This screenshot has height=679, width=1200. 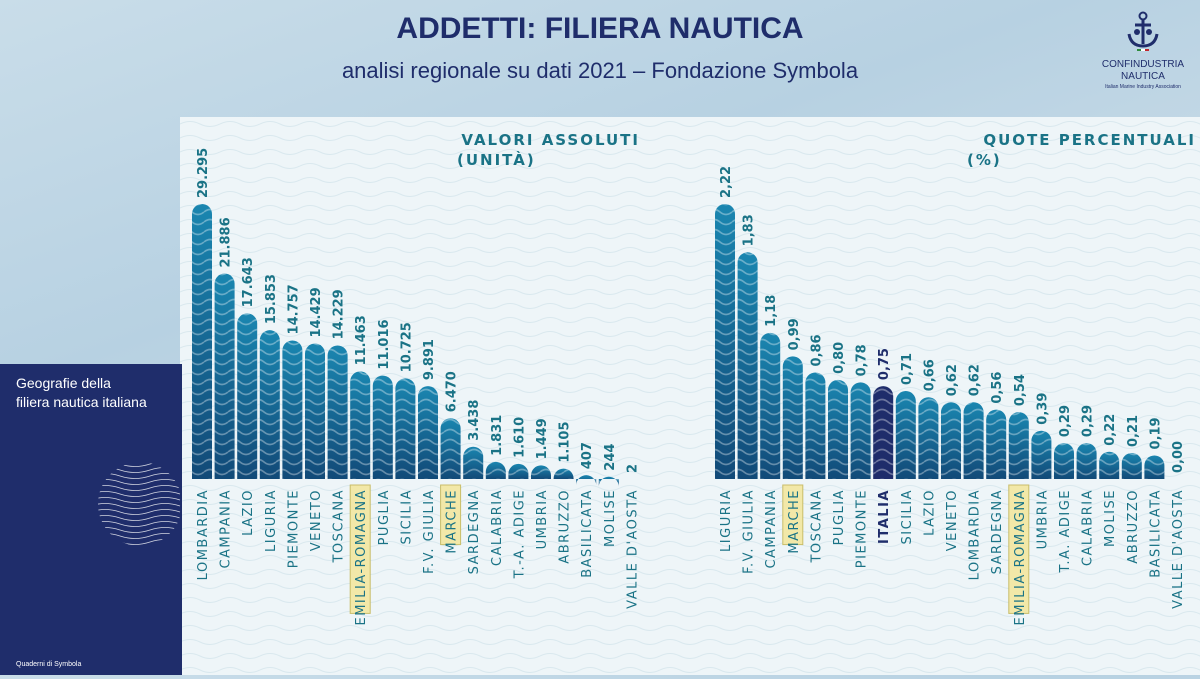 What do you see at coordinates (203, 534) in the screenshot?
I see `chart1-category-label: LOMBARDIA` at bounding box center [203, 534].